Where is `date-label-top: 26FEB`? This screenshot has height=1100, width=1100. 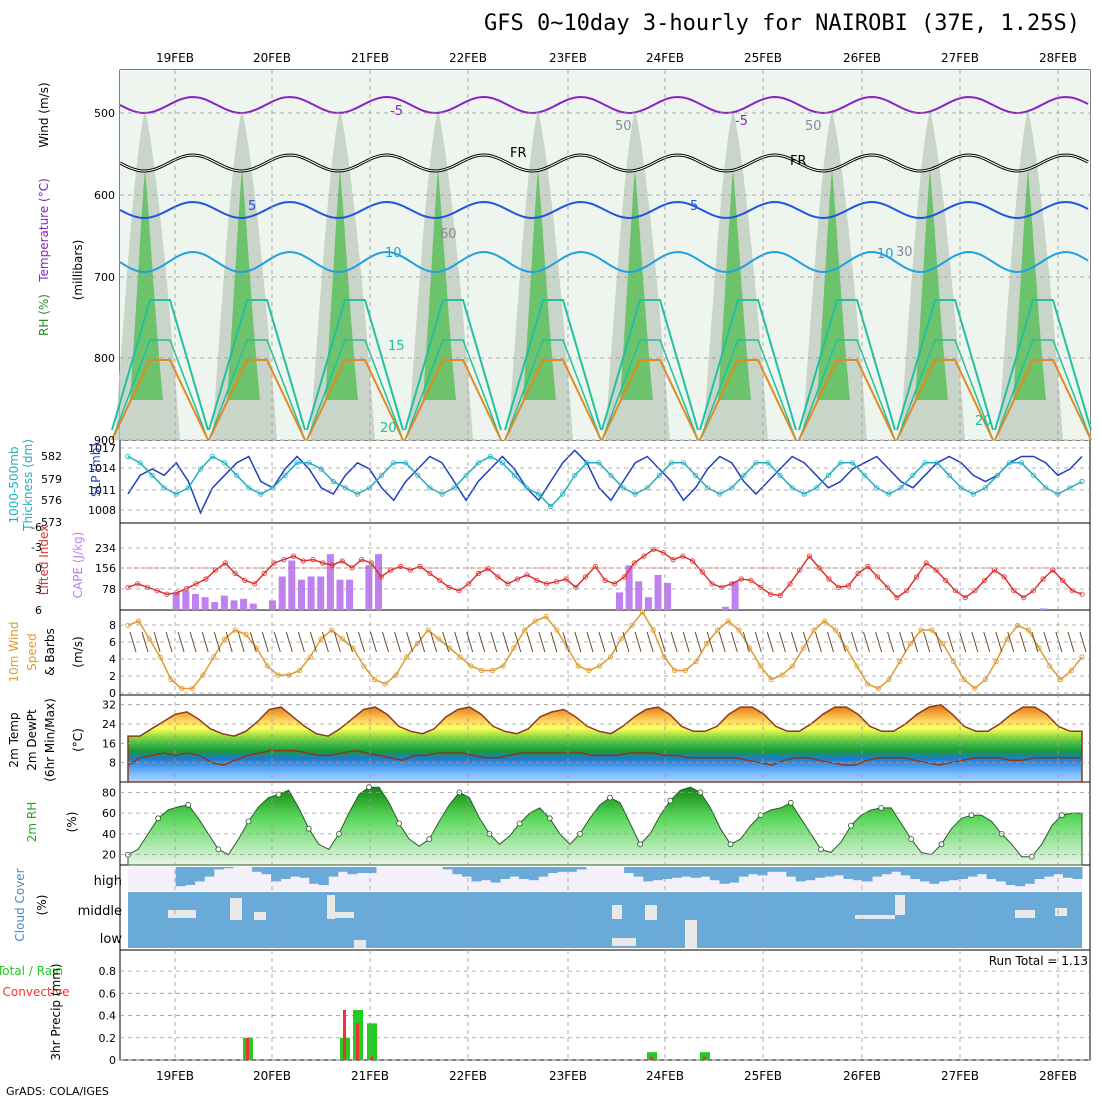
date-label-top: 26FEB is located at coordinates (862, 58).